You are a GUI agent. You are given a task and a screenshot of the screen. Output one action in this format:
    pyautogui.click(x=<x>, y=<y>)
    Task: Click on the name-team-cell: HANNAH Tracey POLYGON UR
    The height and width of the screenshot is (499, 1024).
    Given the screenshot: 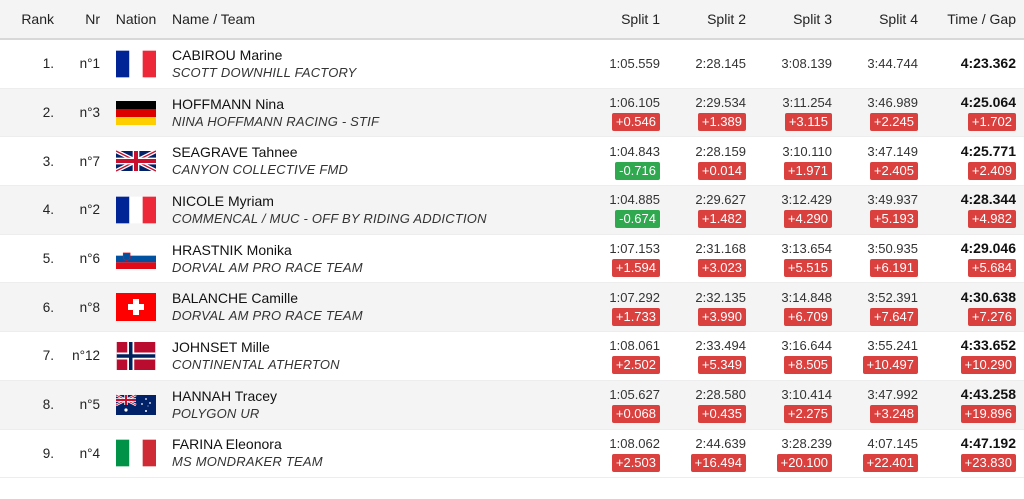 What is the action you would take?
    pyautogui.click(x=373, y=405)
    